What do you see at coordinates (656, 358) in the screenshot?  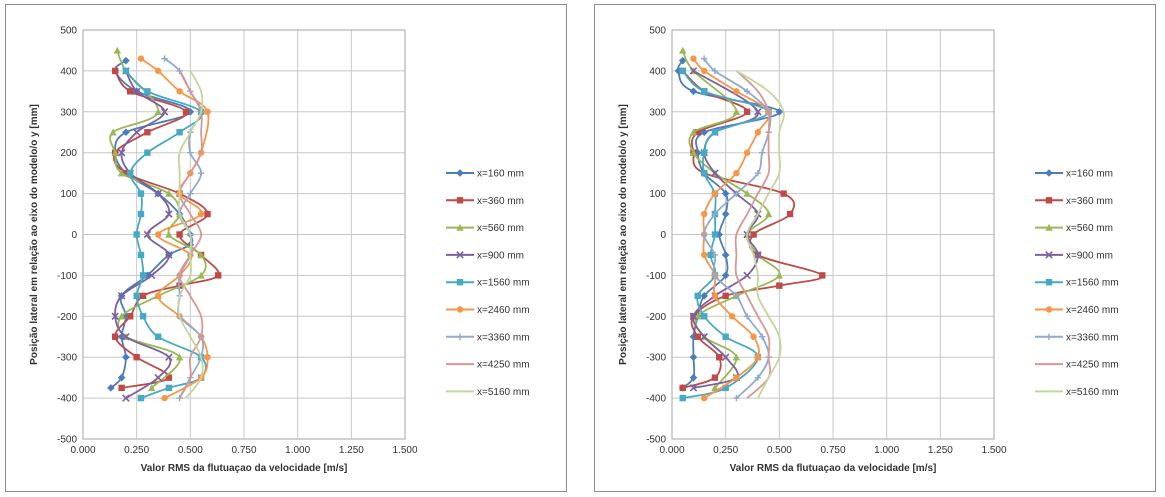 I see `chart2-y-tick-label: -300` at bounding box center [656, 358].